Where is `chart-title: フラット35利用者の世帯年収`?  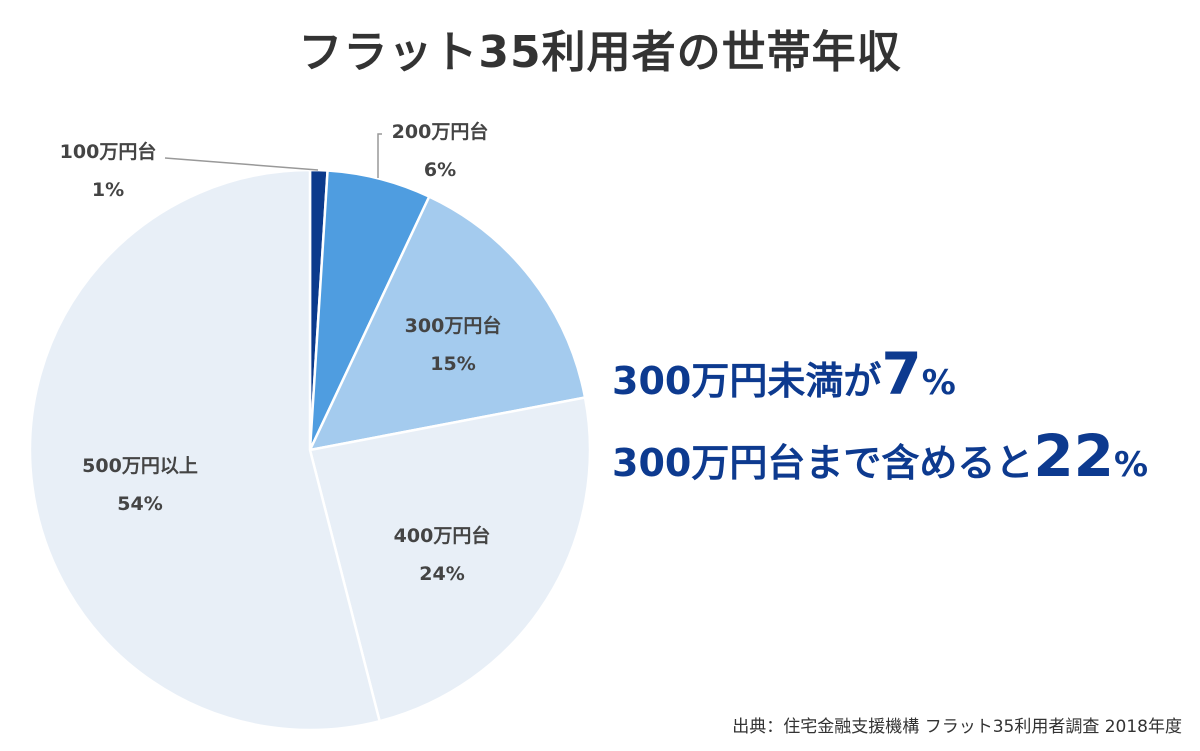
chart-title: フラット35利用者の世帯年収 is located at coordinates (600, 52).